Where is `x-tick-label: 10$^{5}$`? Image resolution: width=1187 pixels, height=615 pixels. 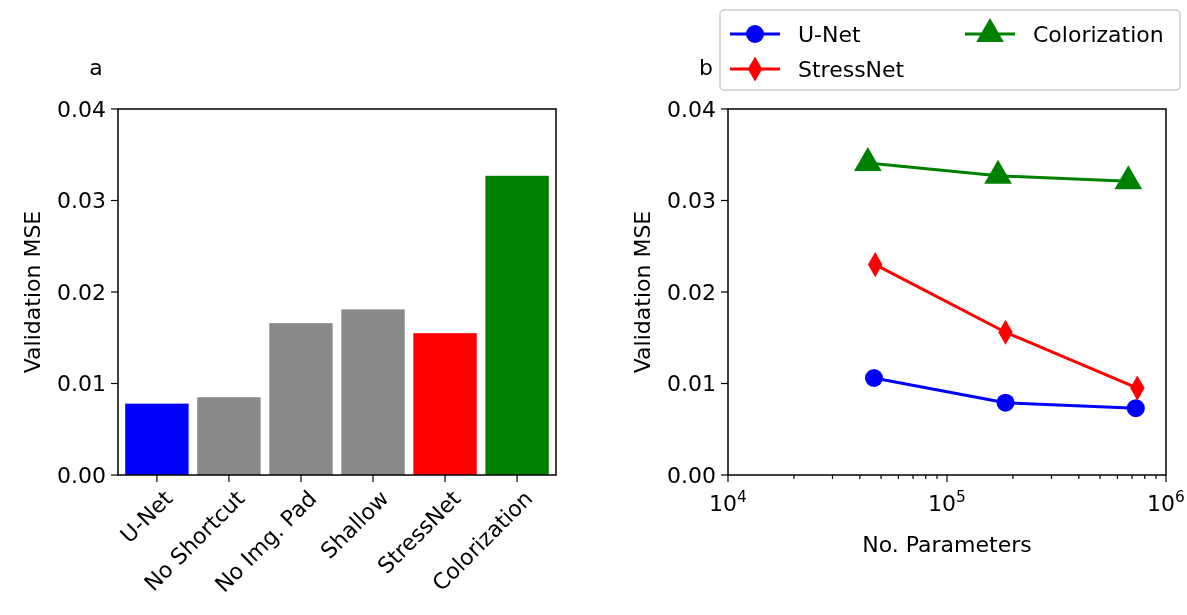
x-tick-label: 10$^{5}$ is located at coordinates (947, 502).